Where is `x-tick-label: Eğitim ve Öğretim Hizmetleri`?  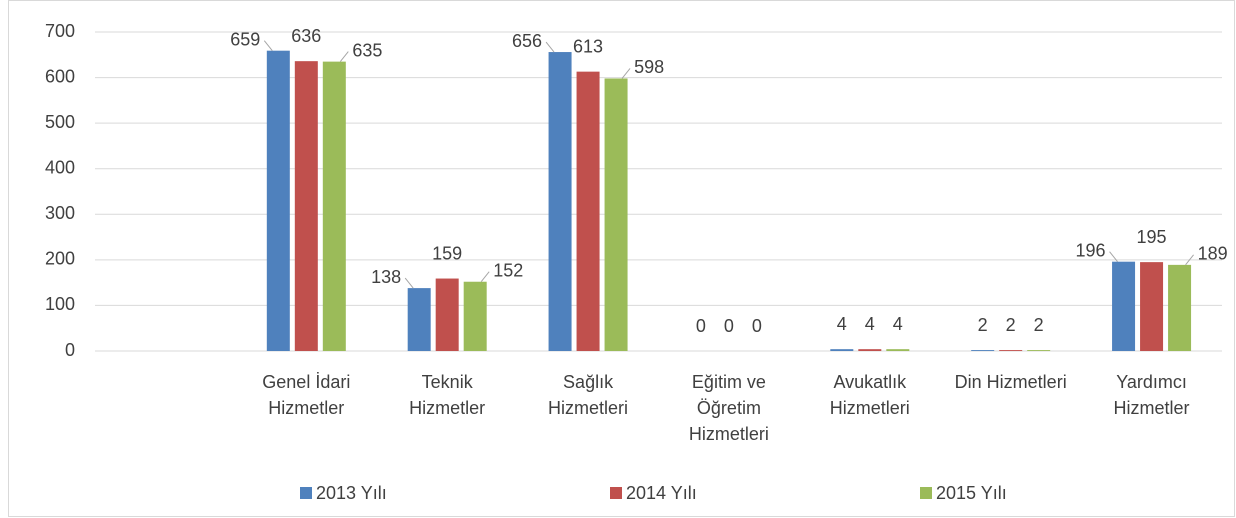
x-tick-label: Eğitim ve Öğretim Hizmetleri is located at coordinates (729, 408).